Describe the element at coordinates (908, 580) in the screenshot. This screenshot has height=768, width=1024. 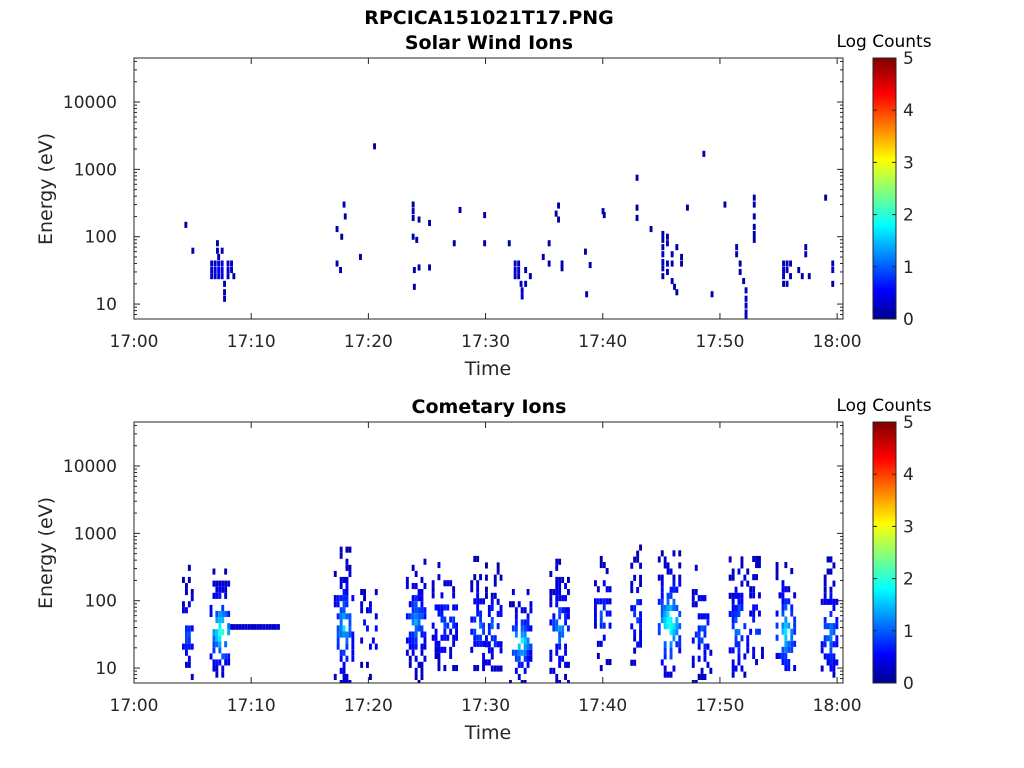
I see `colorbar-tick-label: 2` at that location.